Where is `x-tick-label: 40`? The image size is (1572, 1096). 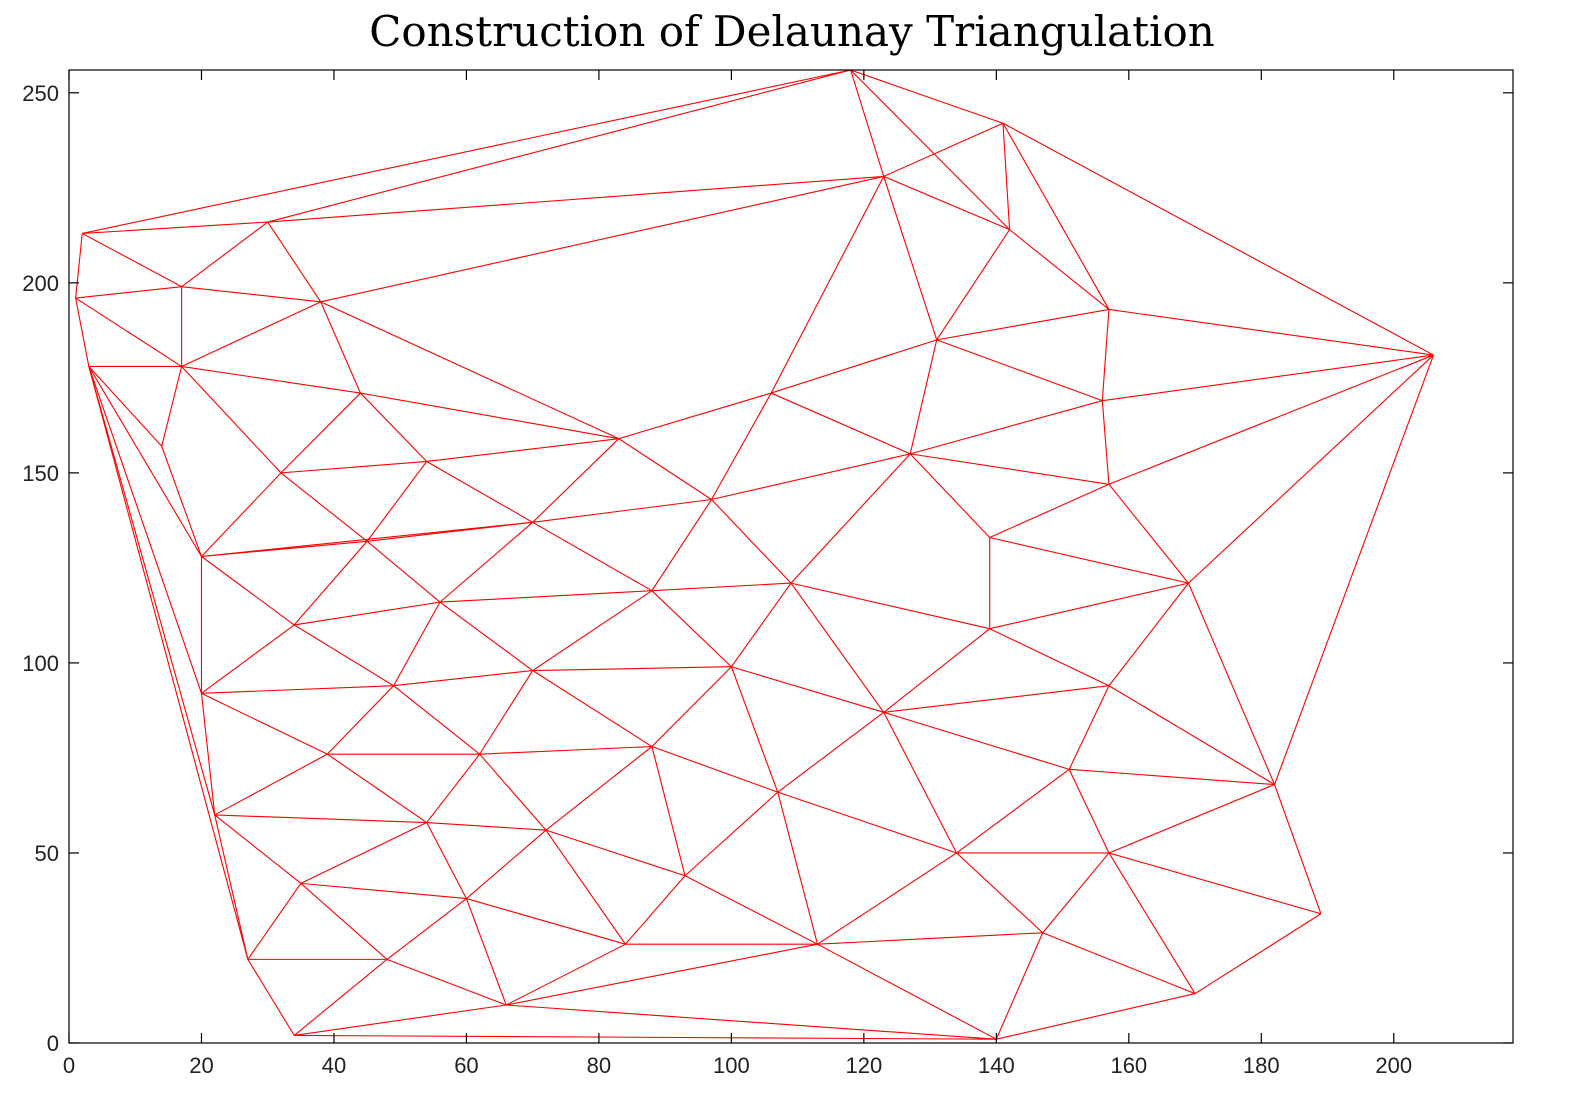
x-tick-label: 40 is located at coordinates (334, 1065).